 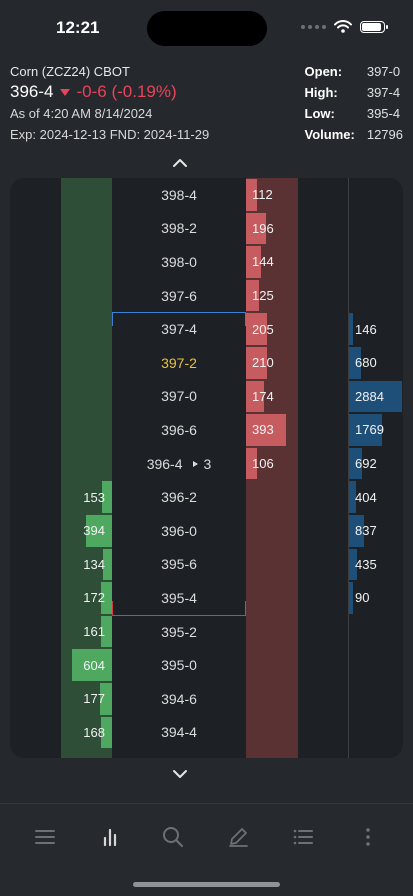 I want to click on ladder-row: 398-0 144, so click(x=206, y=262).